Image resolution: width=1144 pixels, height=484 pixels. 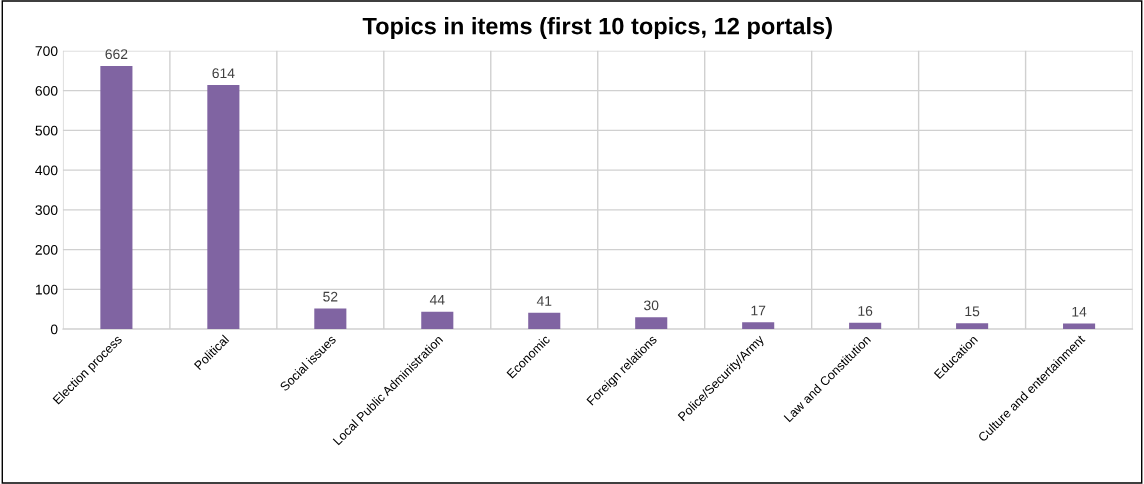 I want to click on data-label: 44, so click(x=437, y=300).